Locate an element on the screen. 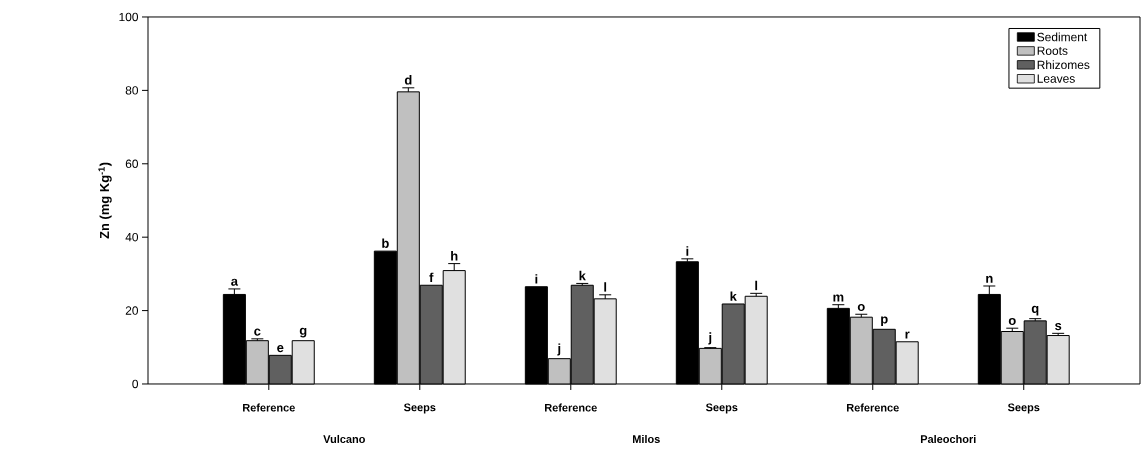 The width and height of the screenshot is (1145, 465). data-label: s is located at coordinates (1058, 327).